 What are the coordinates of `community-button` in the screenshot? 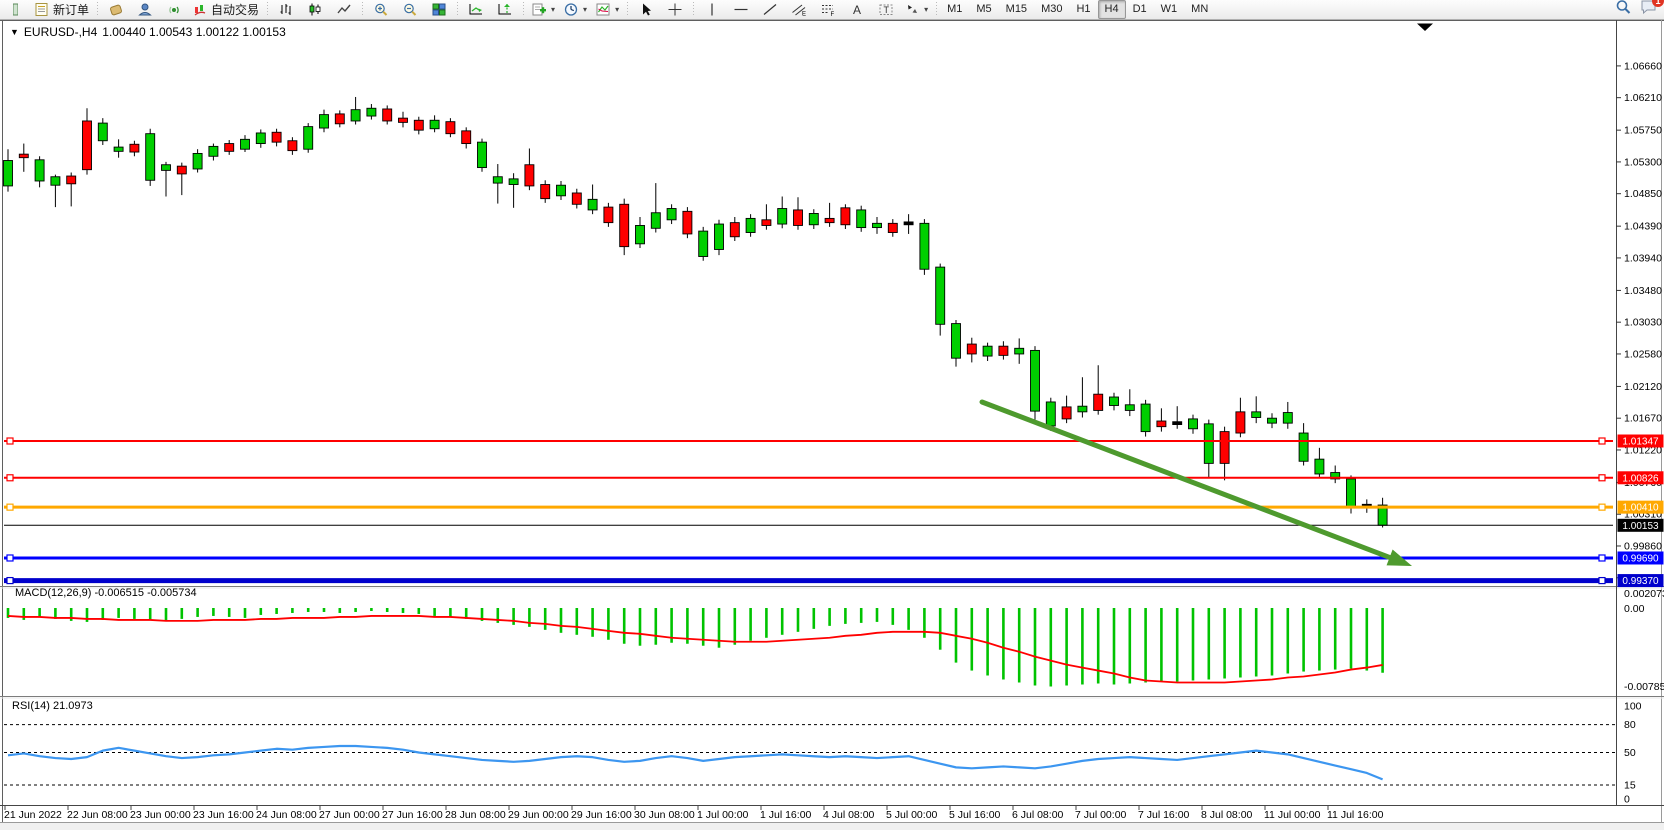 It's located at (144, 10).